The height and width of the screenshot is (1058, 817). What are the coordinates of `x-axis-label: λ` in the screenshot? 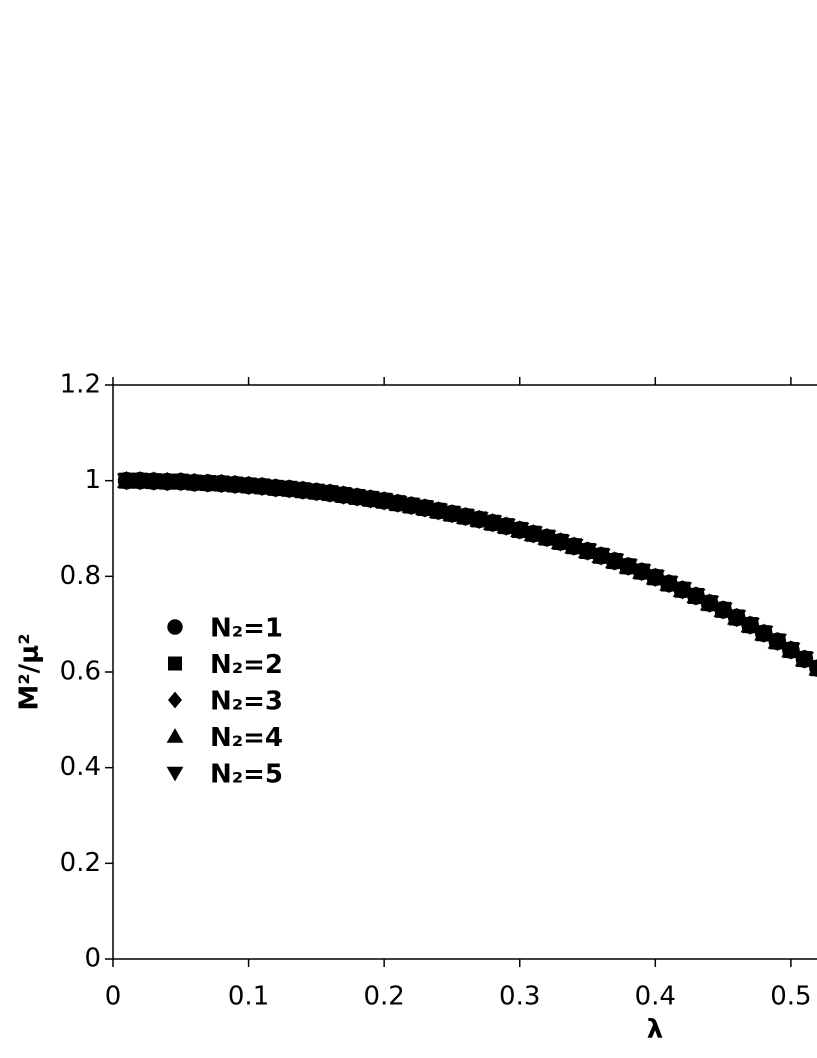 It's located at (655, 1030).